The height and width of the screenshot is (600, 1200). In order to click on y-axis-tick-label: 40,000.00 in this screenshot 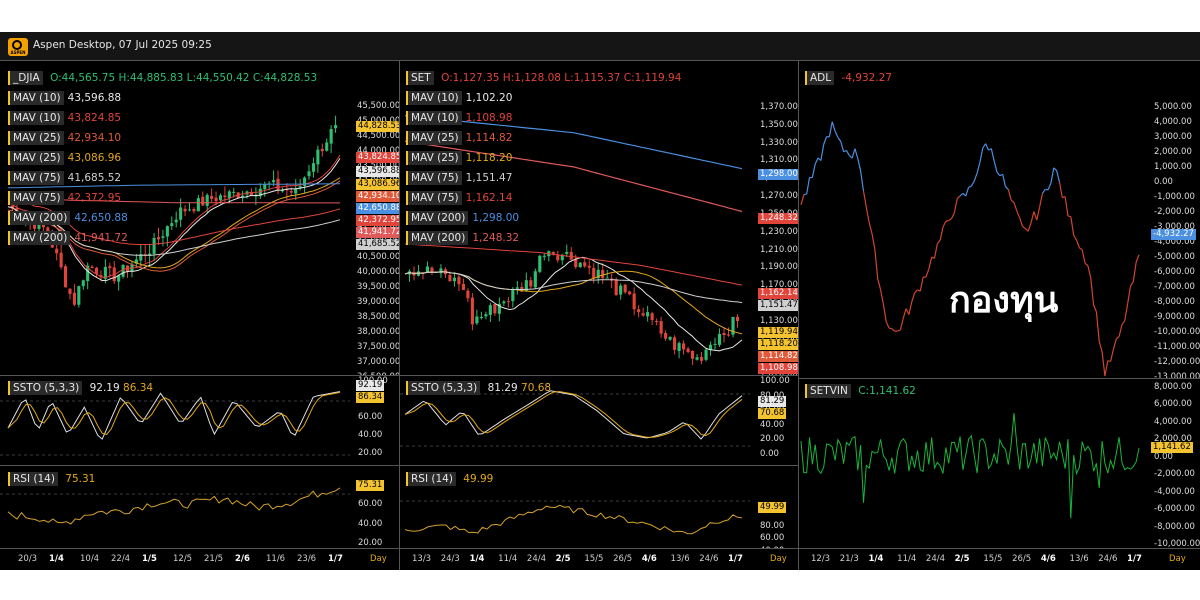, I will do `click(378, 271)`.